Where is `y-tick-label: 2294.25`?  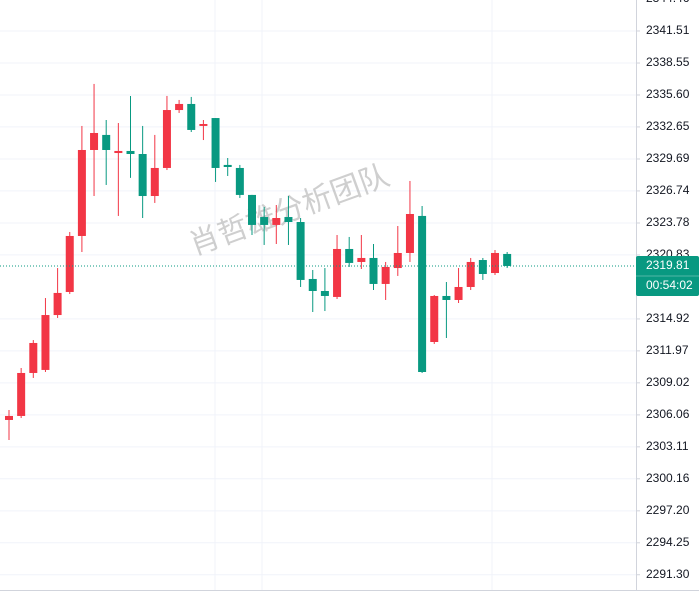
y-tick-label: 2294.25 is located at coordinates (668, 542).